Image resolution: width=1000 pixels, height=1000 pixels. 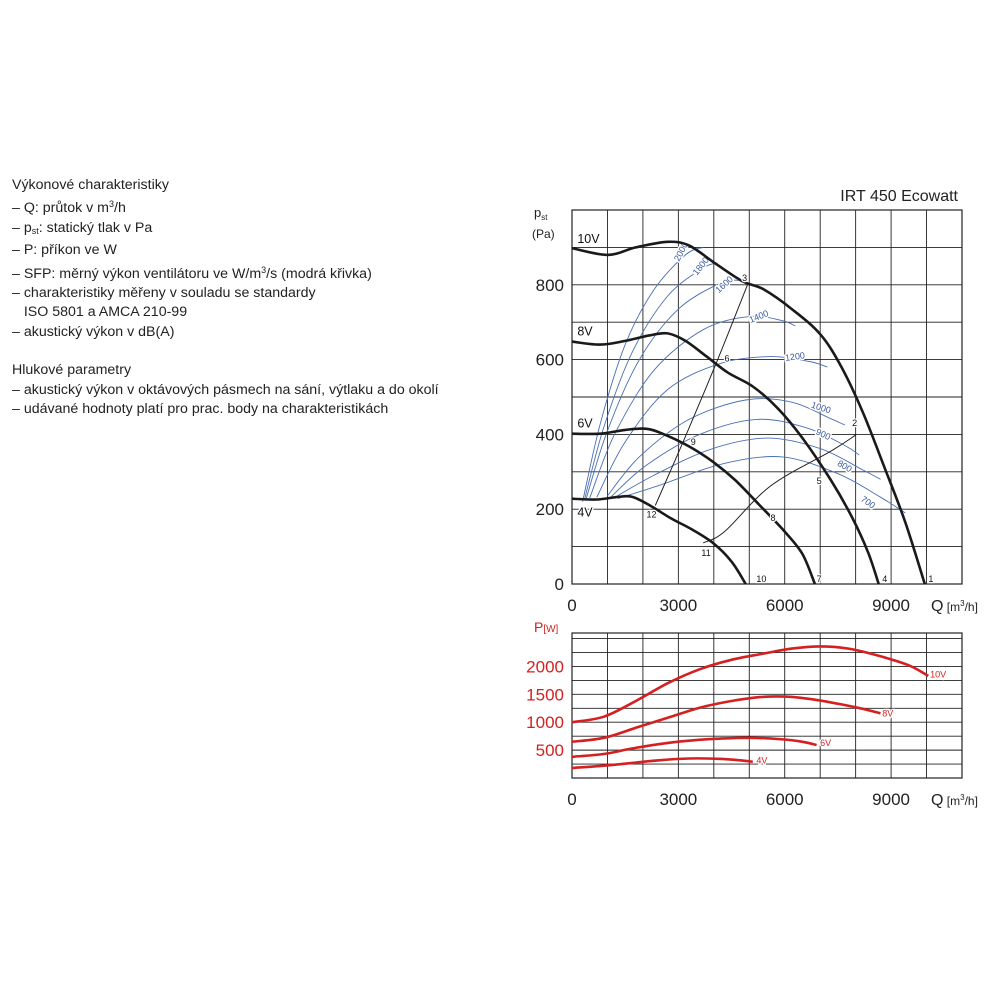 I want to click on y-tick-label: 500, so click(x=550, y=750).